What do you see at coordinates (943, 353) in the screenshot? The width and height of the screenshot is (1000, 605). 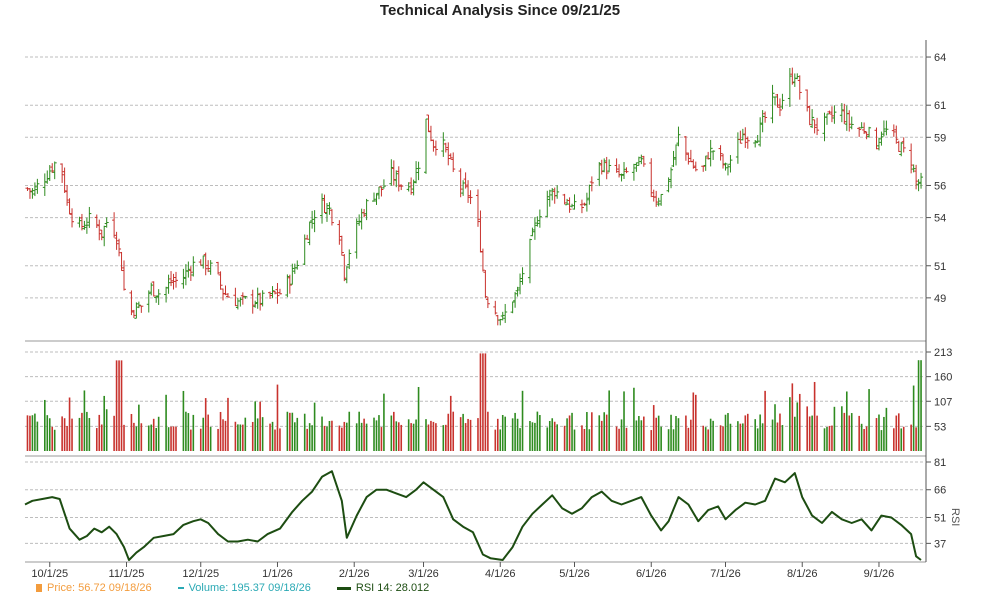 I see `volume-y-tick-label: 213` at bounding box center [943, 353].